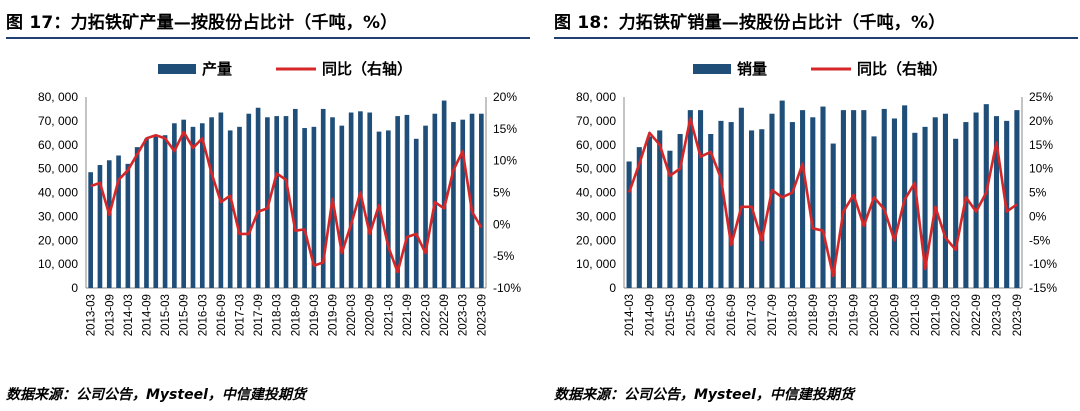 This screenshot has width=1080, height=411. I want to click on legend-bar-label: 销量, so click(752, 69).